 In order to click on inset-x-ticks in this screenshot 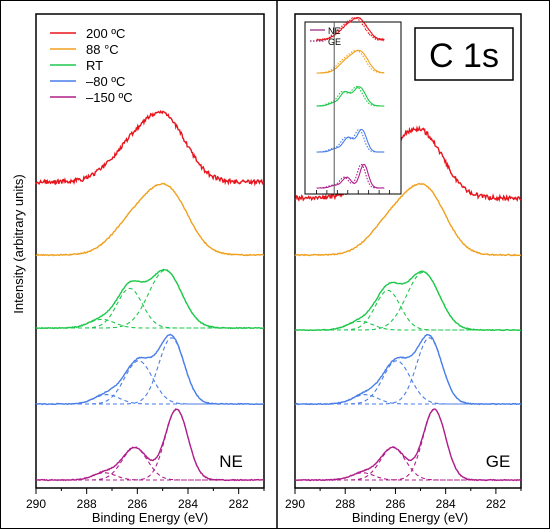, I will do `click(353, 192)`.